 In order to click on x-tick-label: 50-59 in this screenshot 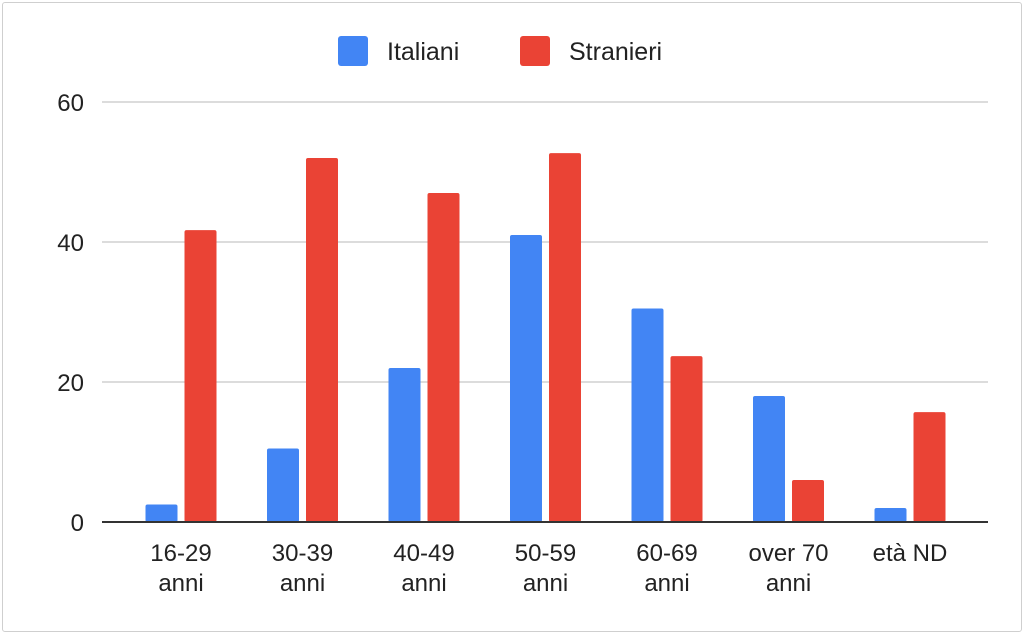, I will do `click(545, 553)`.